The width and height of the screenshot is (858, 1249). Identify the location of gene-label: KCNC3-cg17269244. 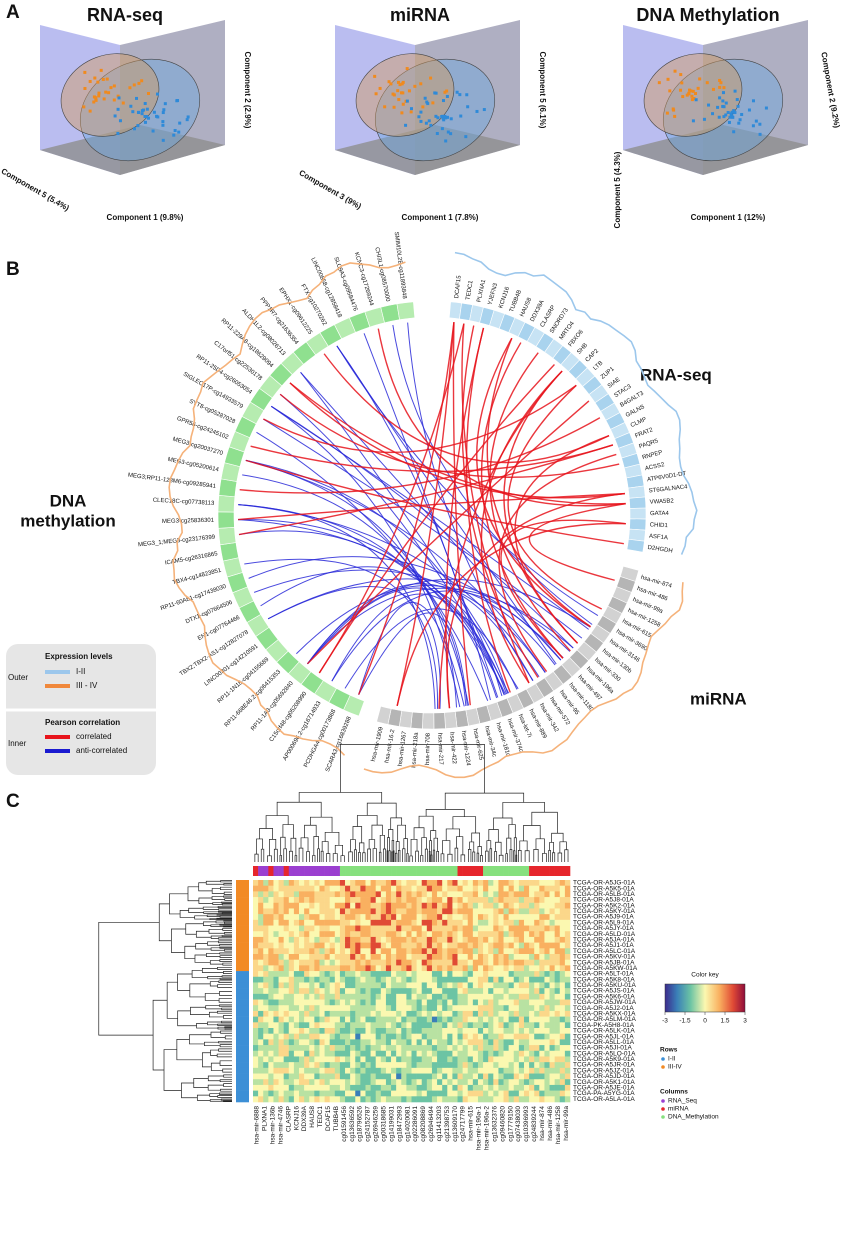
(363, 280).